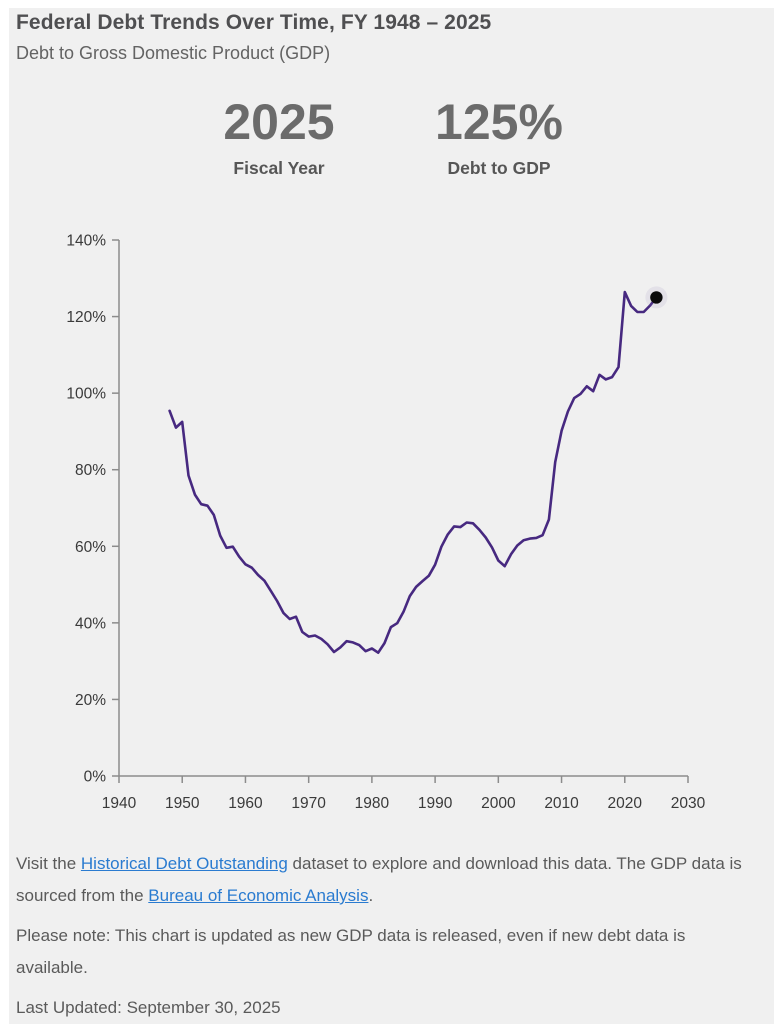 The image size is (774, 1024). I want to click on y-axis-label: 100%, so click(86, 394).